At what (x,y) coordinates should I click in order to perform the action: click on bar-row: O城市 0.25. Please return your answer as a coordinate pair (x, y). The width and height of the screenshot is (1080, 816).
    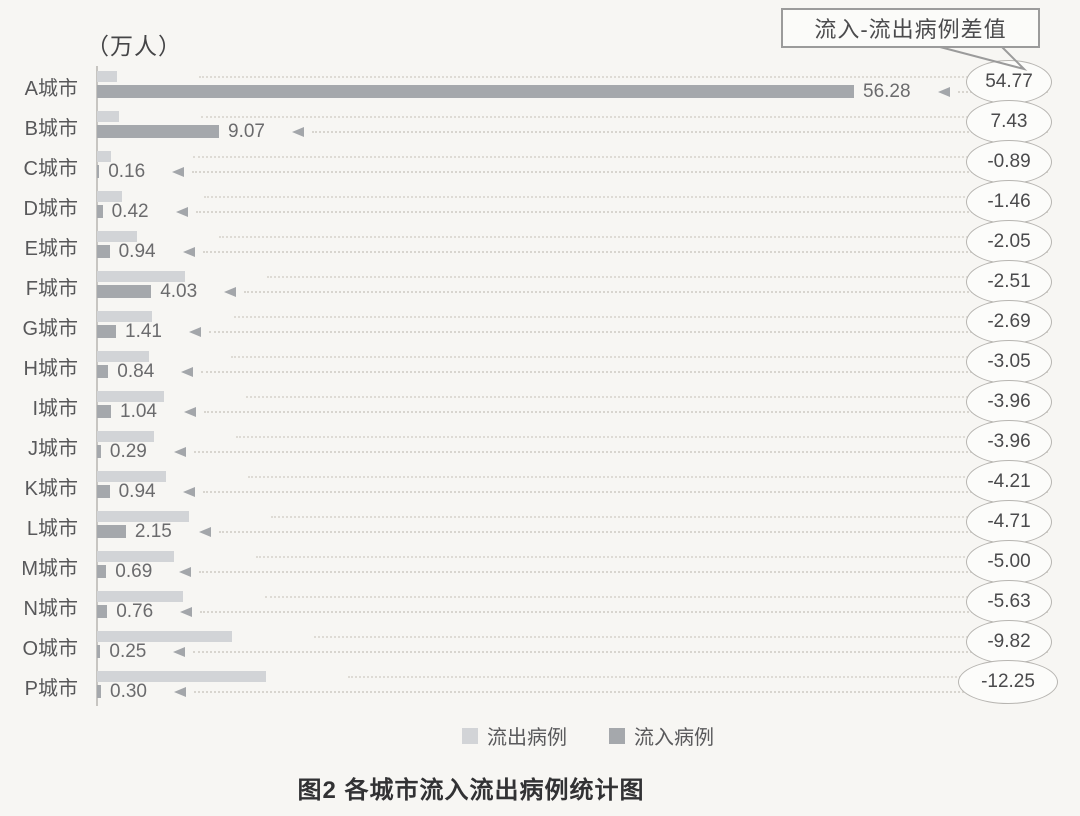
    Looking at the image, I should click on (540, 646).